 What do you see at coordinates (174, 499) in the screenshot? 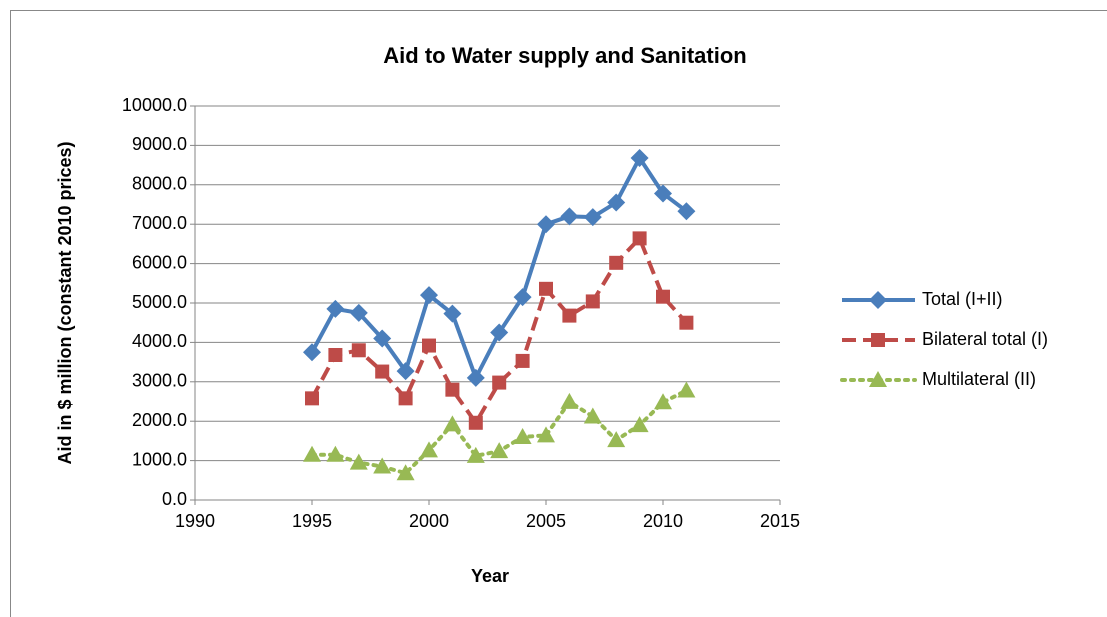
I see `y-tick-label: 0.0` at bounding box center [174, 499].